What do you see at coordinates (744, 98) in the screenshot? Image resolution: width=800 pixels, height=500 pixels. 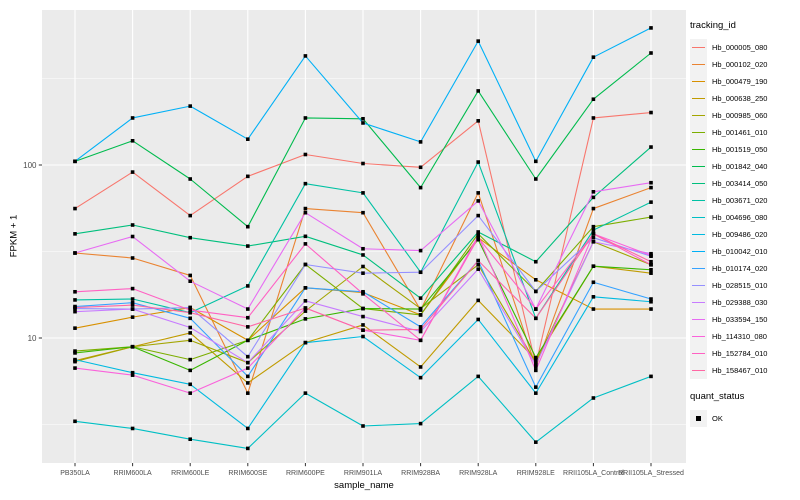 I see `legend-item: Hb_000638_250` at bounding box center [744, 98].